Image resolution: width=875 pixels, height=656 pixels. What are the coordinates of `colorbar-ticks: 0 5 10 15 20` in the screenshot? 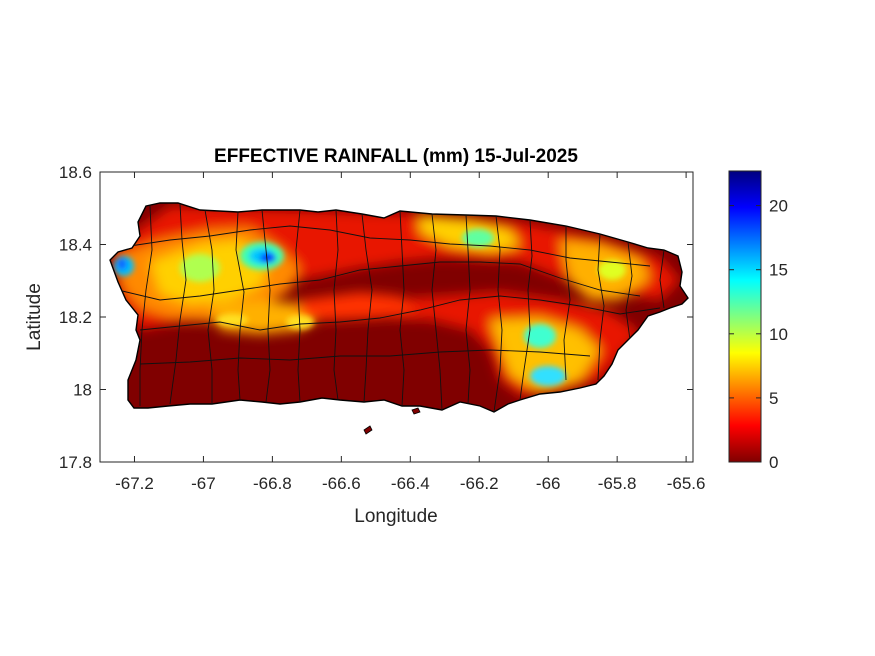 It's located at (758, 334).